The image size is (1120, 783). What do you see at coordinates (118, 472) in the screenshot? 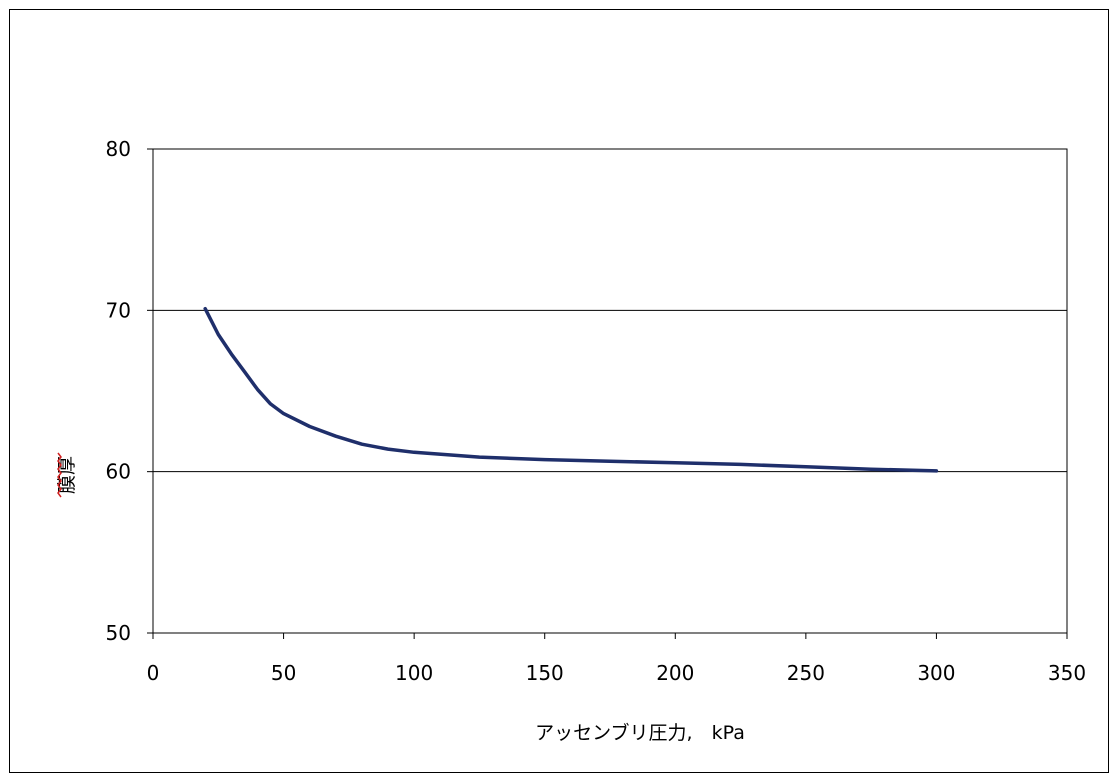
I see `y-tick-label: 60` at bounding box center [118, 472].